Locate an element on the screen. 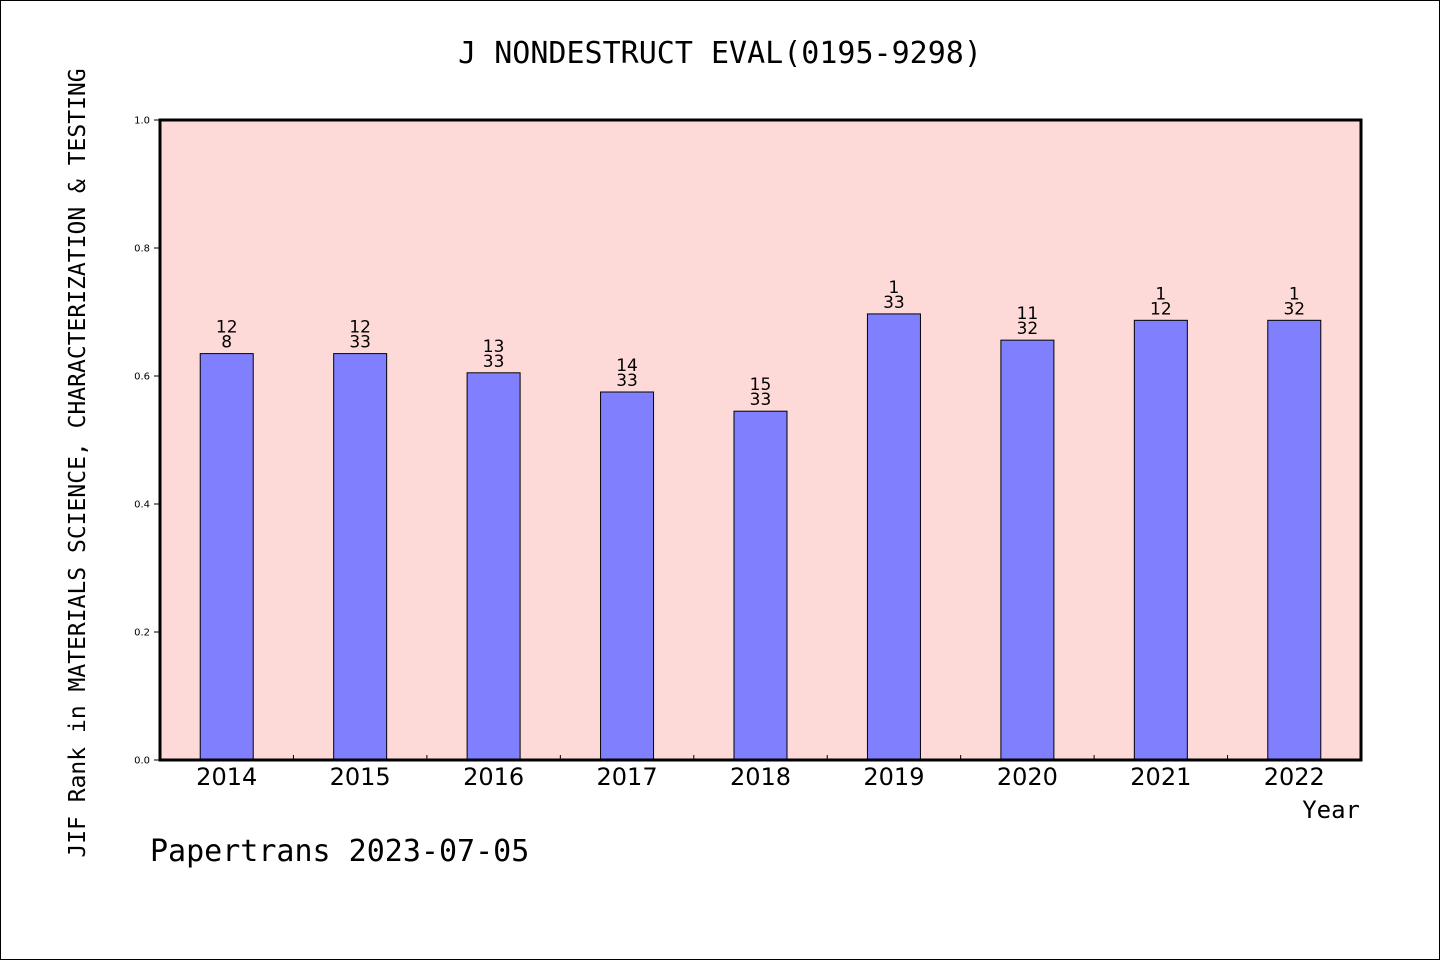 The height and width of the screenshot is (960, 1440). y-tick-label: 0.4 is located at coordinates (142, 505).